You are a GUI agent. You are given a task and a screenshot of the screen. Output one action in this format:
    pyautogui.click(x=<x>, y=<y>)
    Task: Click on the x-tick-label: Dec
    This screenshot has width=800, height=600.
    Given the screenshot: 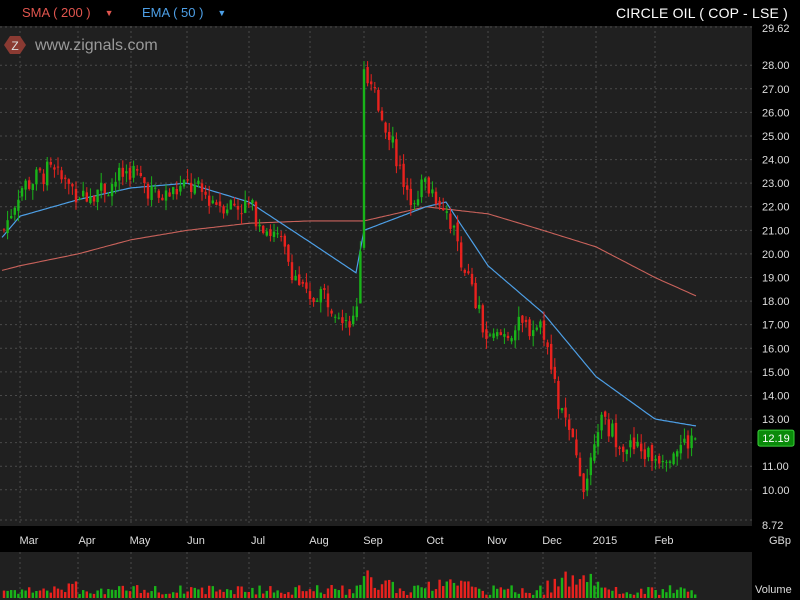 What is the action you would take?
    pyautogui.click(x=552, y=541)
    